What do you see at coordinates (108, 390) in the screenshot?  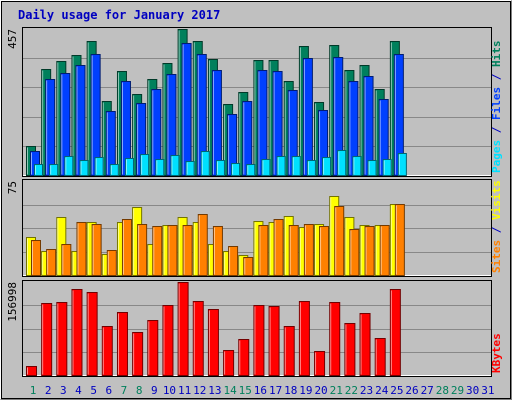 I see `x-tick-label-6: 6` at bounding box center [108, 390].